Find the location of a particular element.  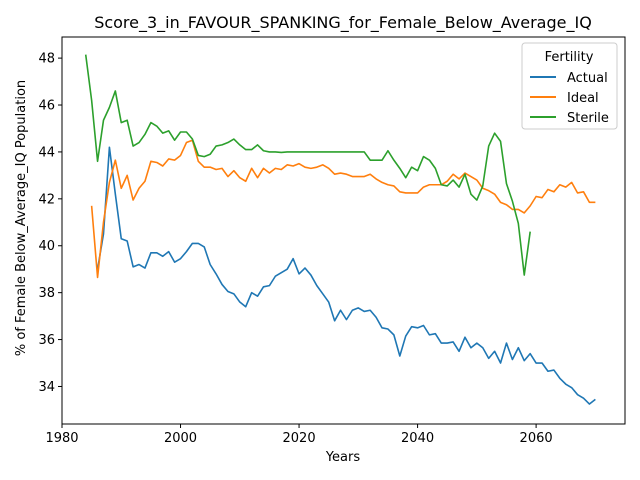

y-tick-label: 36 is located at coordinates (46, 340).